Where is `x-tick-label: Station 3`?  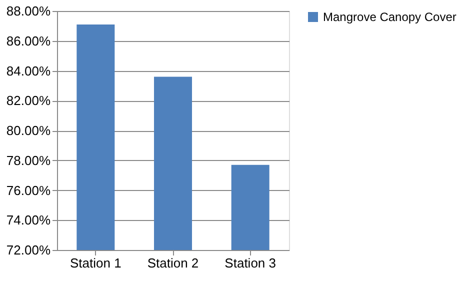 x-tick-label: Station 3 is located at coordinates (250, 263).